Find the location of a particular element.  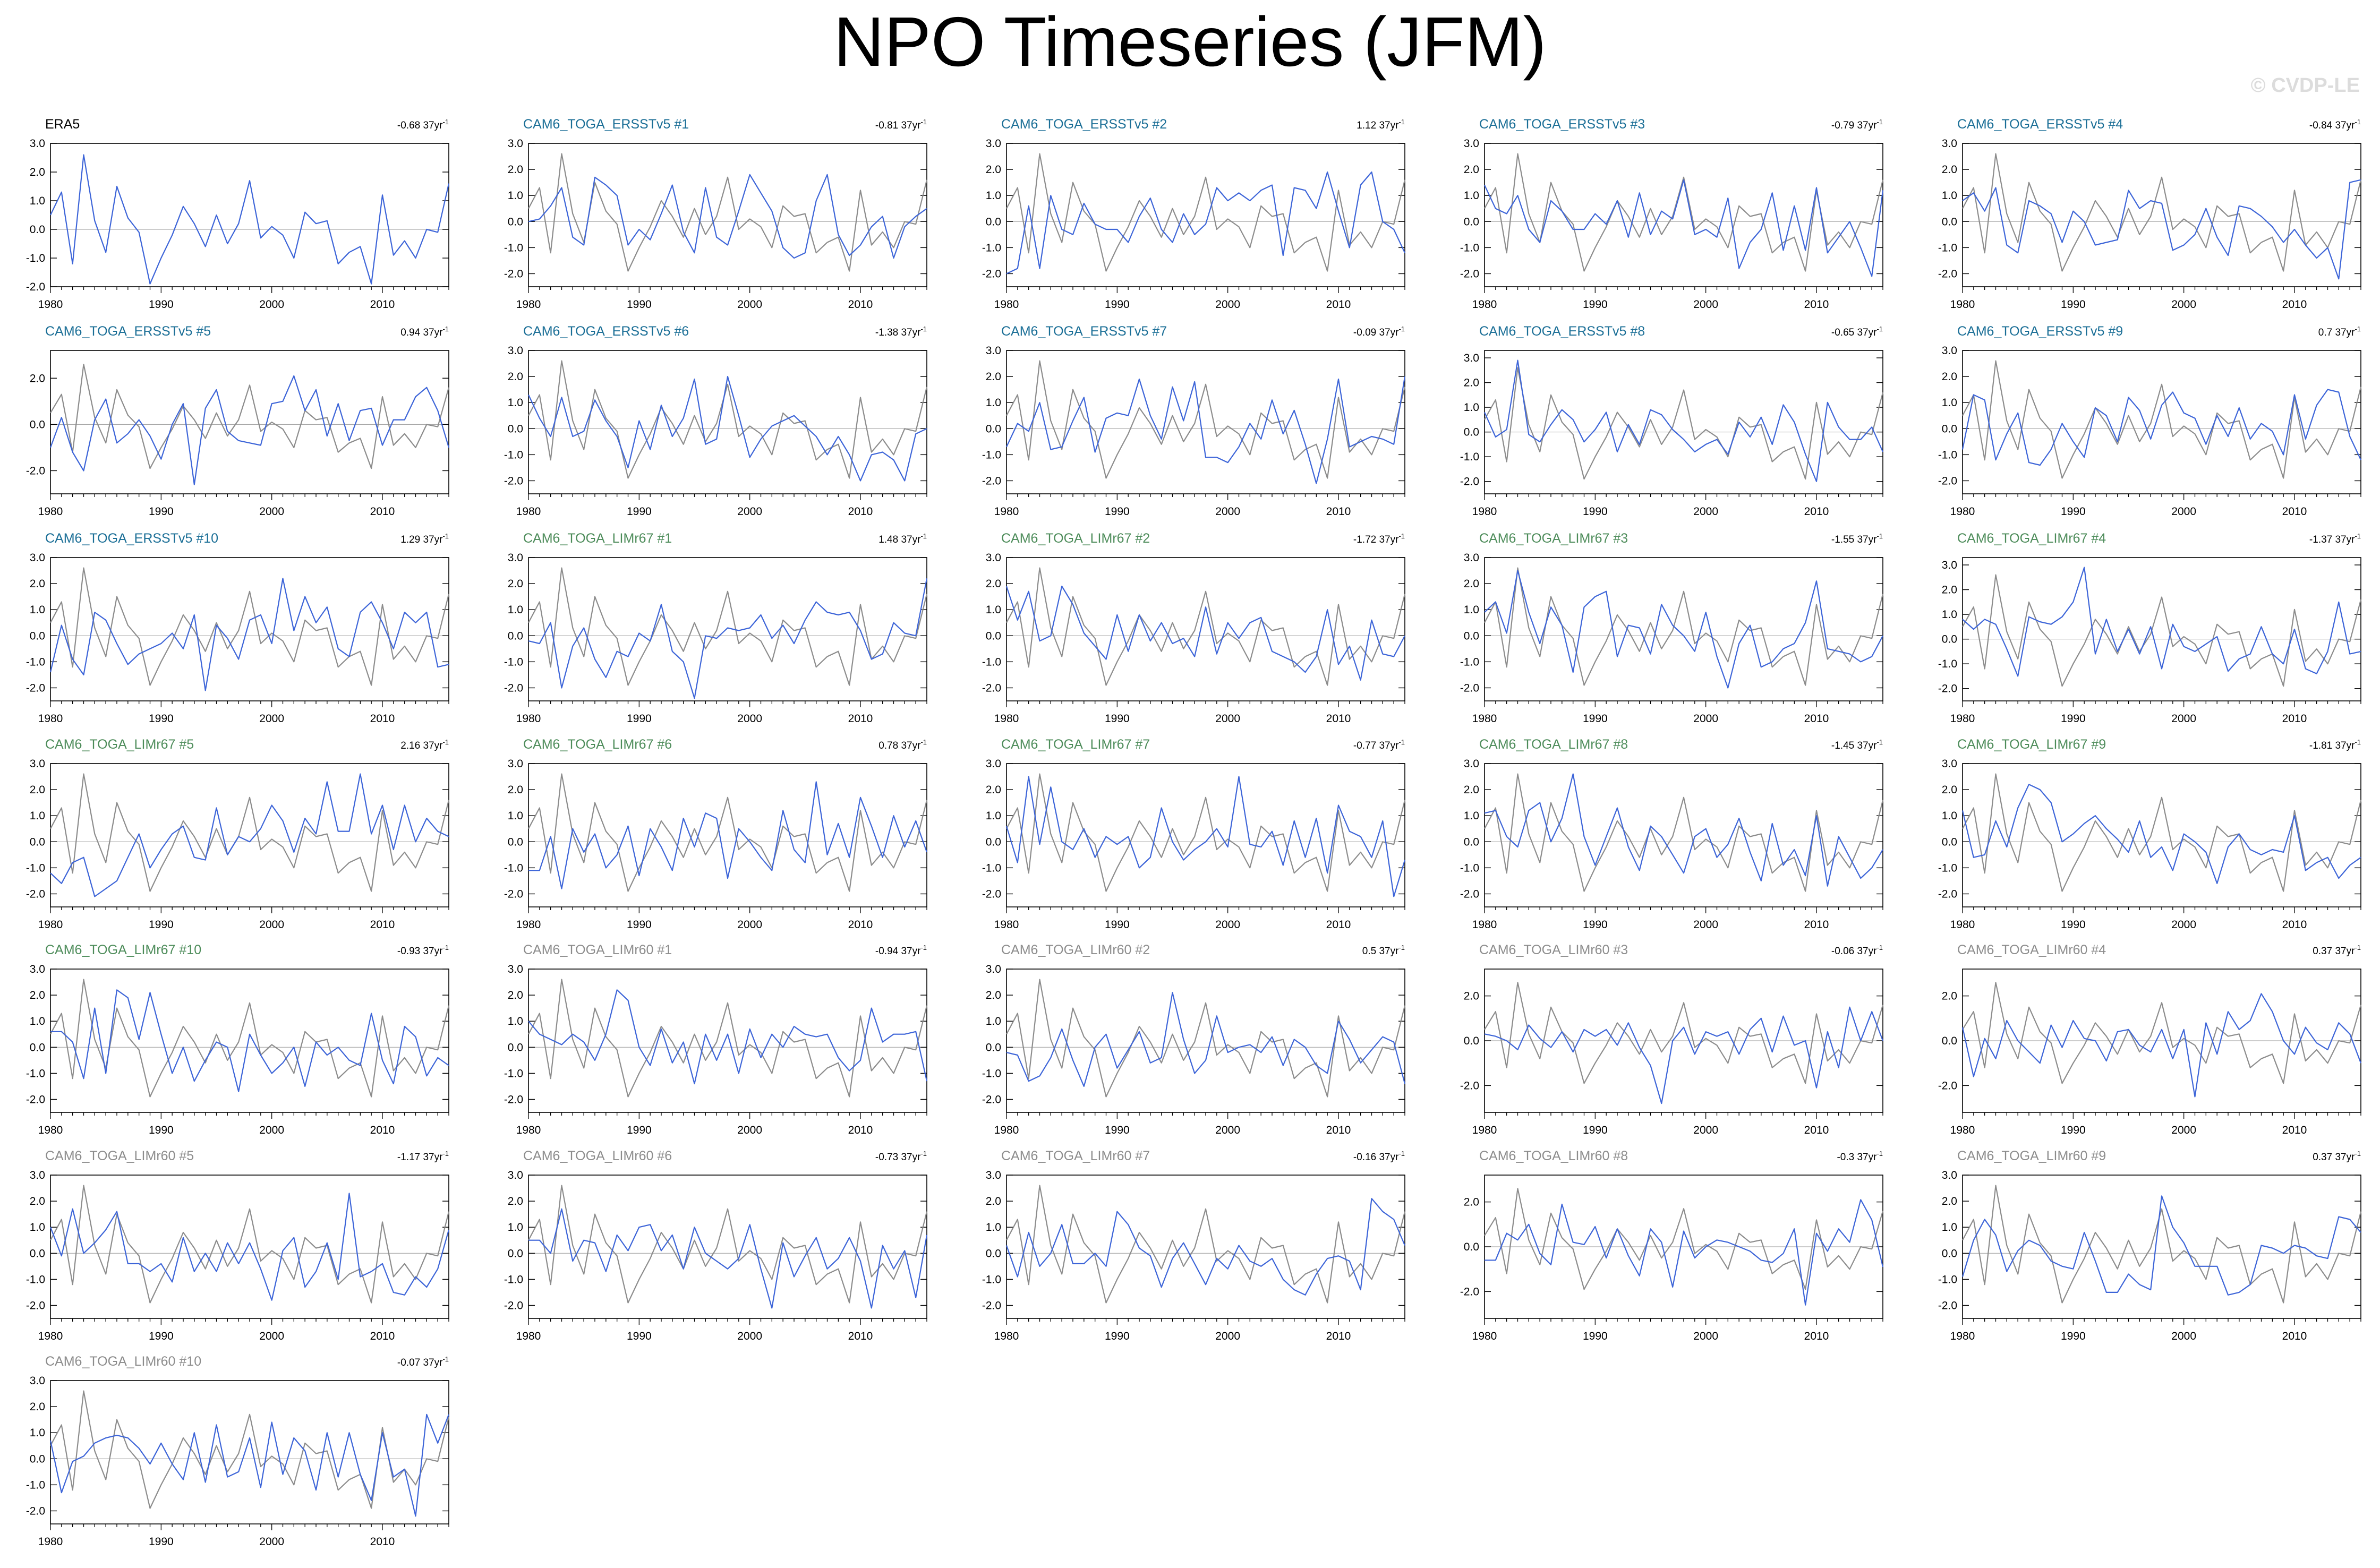

trend-label: 1.29 37yr-1 is located at coordinates (424, 538).